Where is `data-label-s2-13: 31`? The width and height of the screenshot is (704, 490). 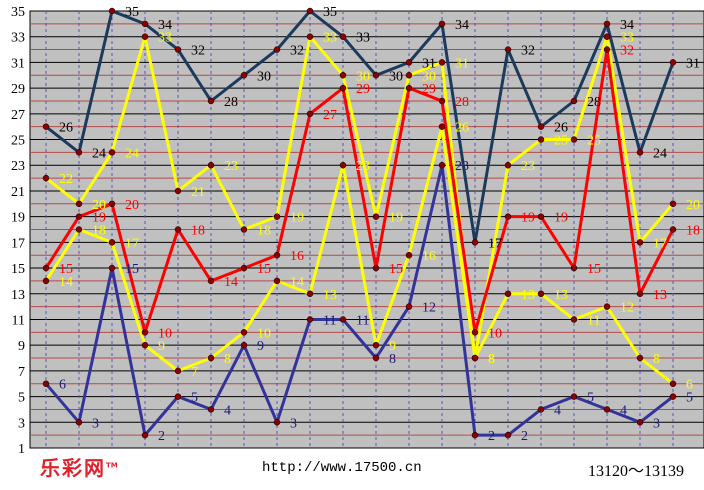
data-label-s2-13: 31 is located at coordinates (462, 63).